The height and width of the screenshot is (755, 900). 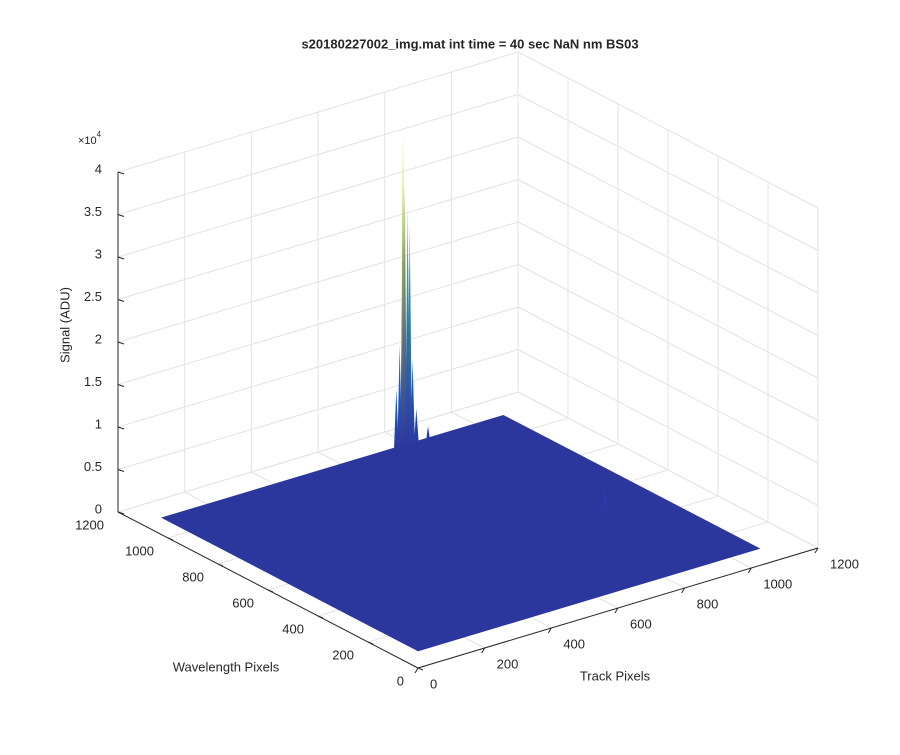 I want to click on y-tick-label: 1200, so click(x=89, y=524).